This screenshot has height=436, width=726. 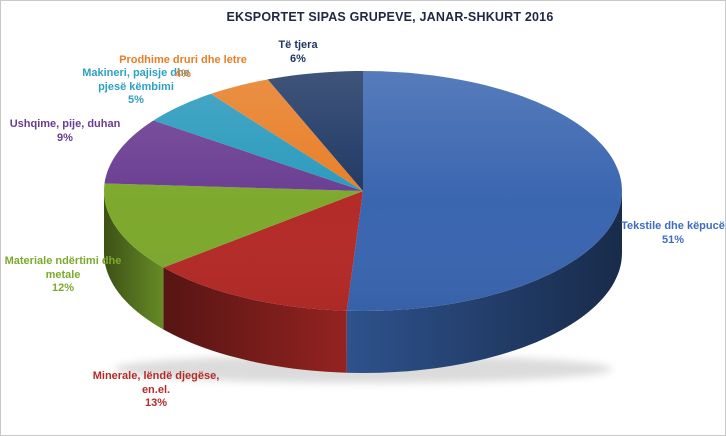 I want to click on slice-label-line: 9%, so click(x=65, y=137).